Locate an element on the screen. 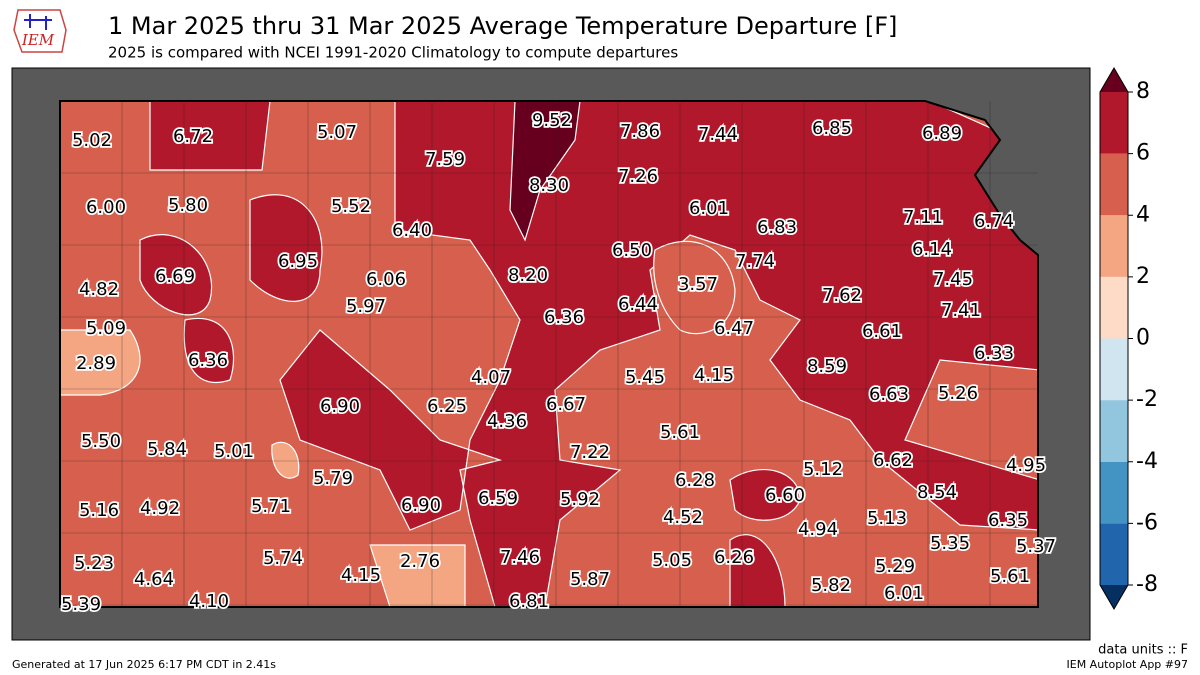 This screenshot has height=675, width=1200. station-value: 7.11 is located at coordinates (923, 217).